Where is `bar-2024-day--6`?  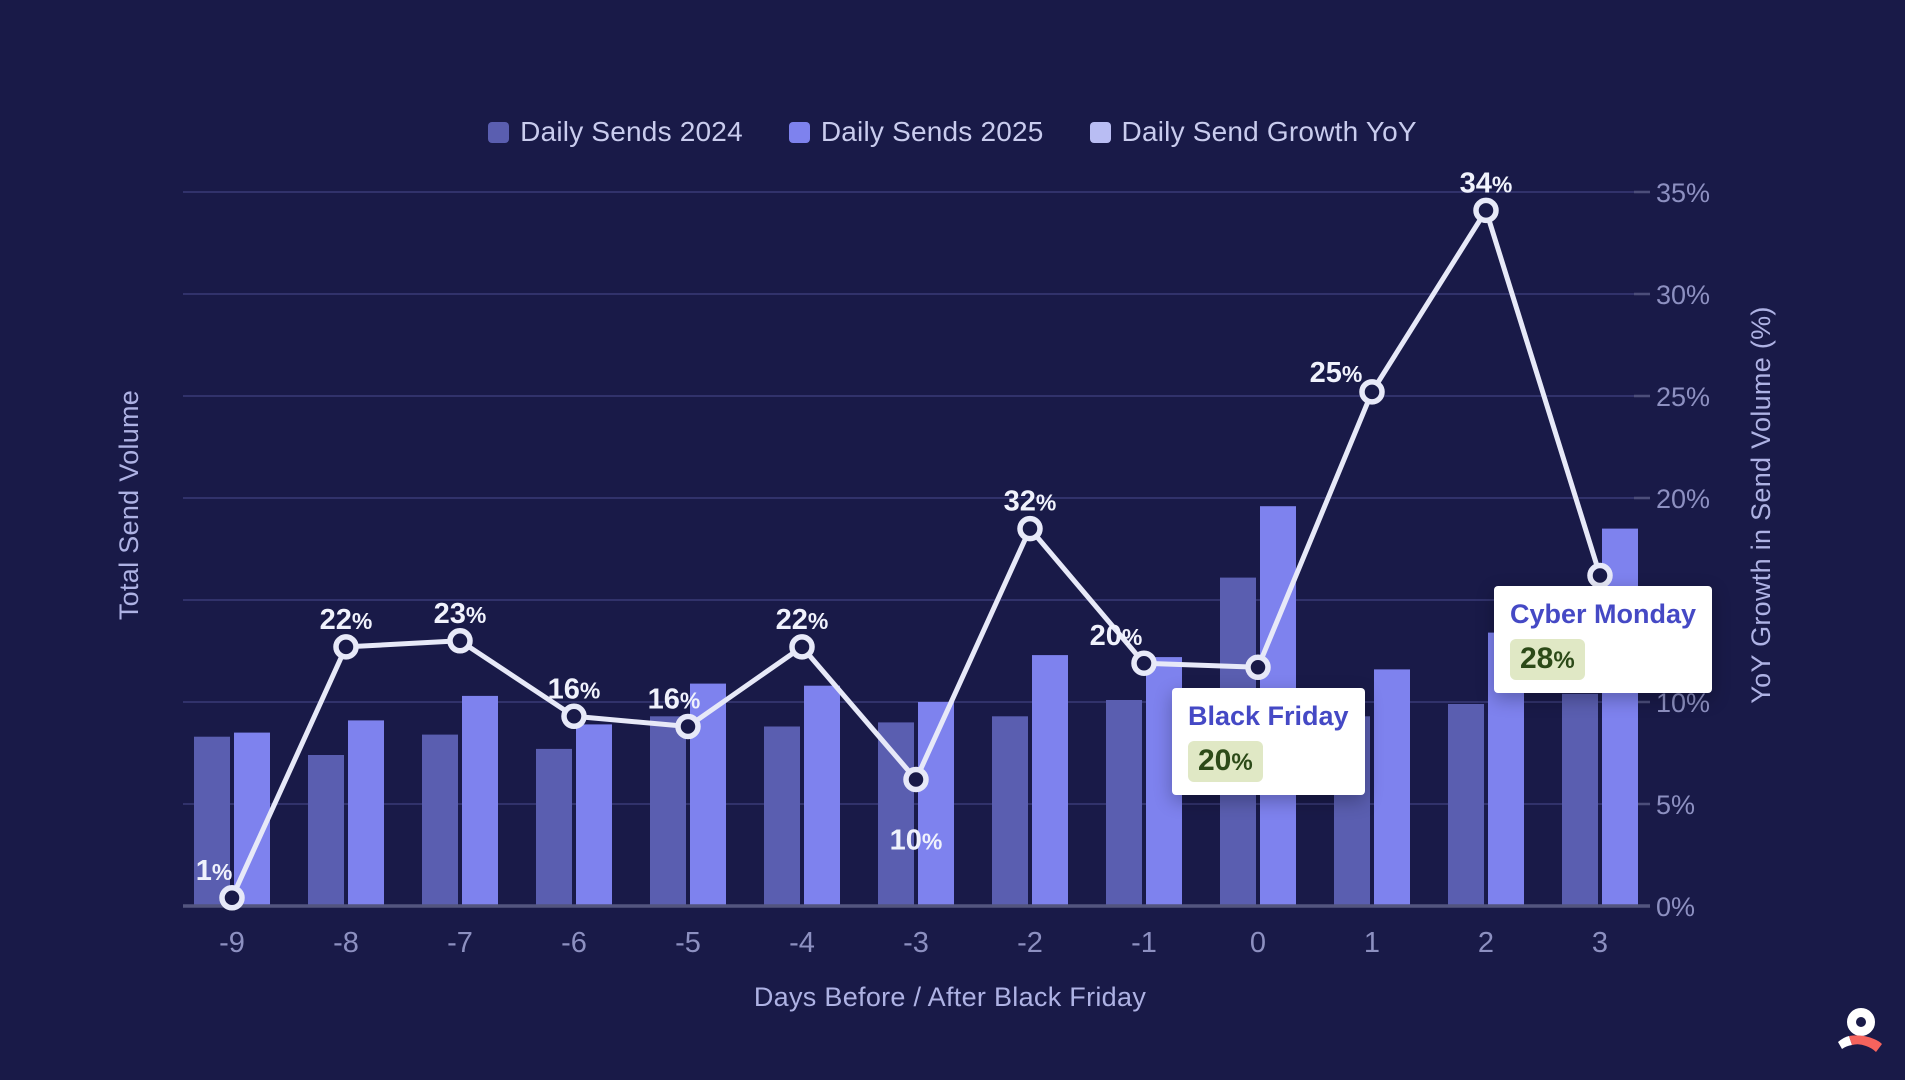
bar-2024-day--6 is located at coordinates (554, 827).